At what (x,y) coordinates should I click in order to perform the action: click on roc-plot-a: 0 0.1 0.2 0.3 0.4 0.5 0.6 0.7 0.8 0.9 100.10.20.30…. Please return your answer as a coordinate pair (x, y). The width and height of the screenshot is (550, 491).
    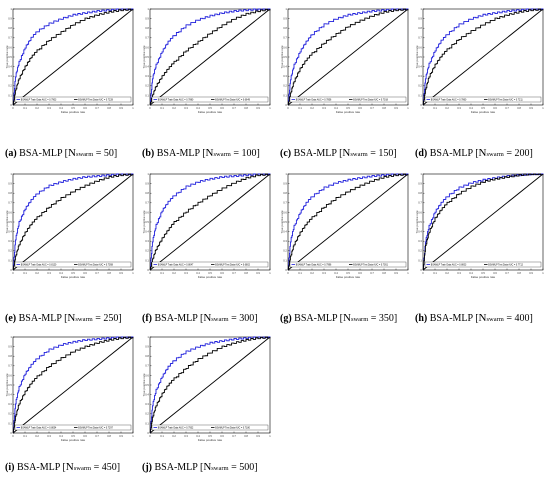
    Looking at the image, I should click on (69, 60).